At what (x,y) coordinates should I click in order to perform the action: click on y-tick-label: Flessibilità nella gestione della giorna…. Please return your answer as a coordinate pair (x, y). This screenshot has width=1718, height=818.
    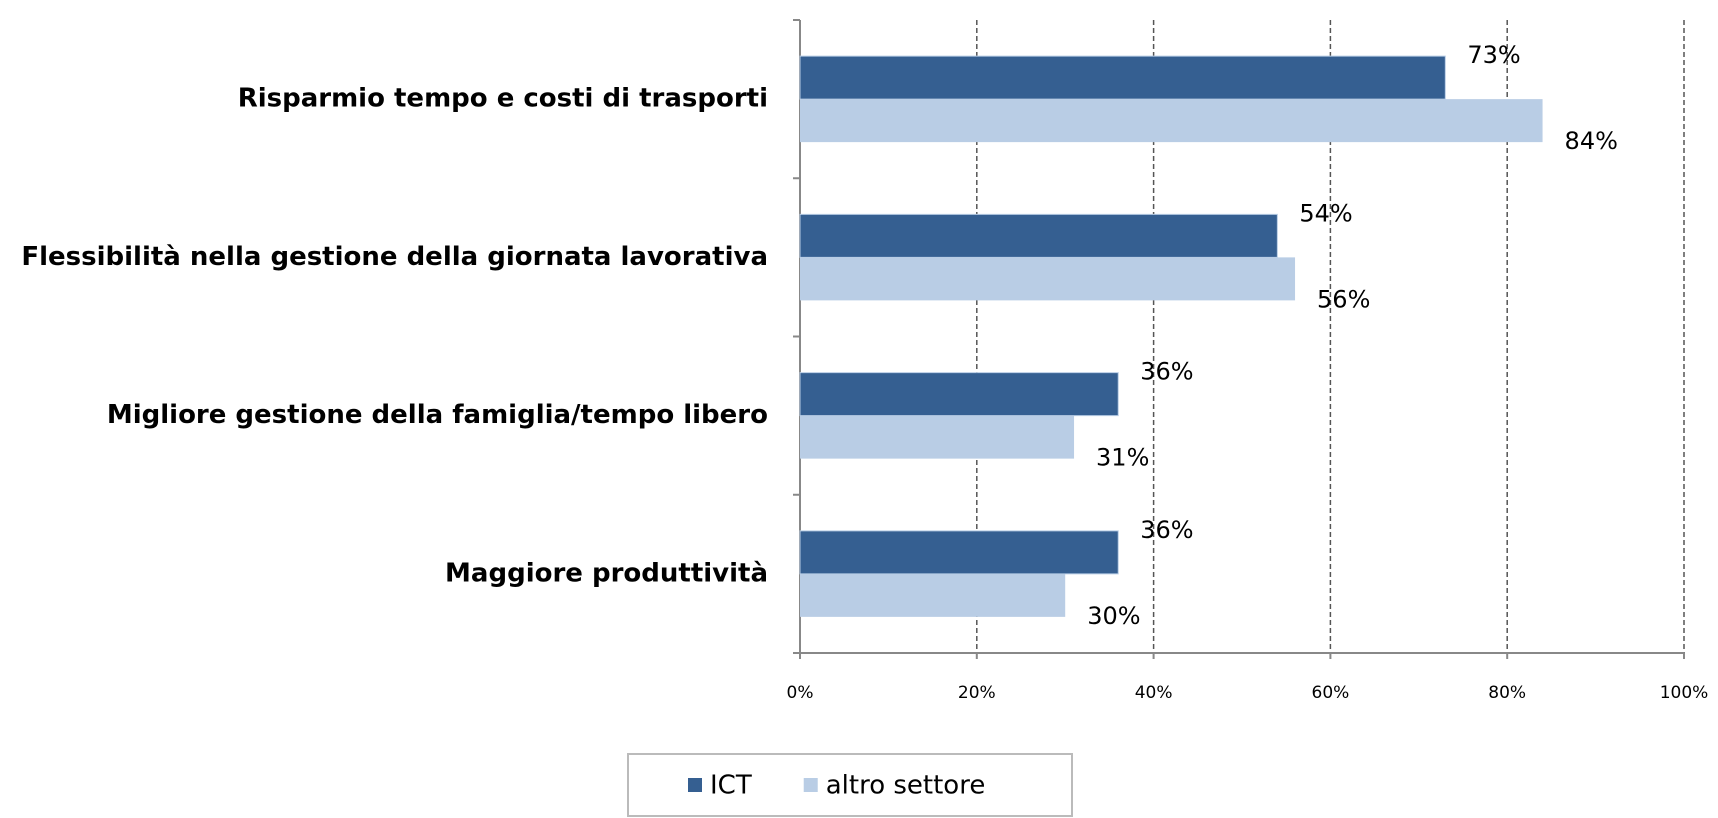
    Looking at the image, I should click on (394, 257).